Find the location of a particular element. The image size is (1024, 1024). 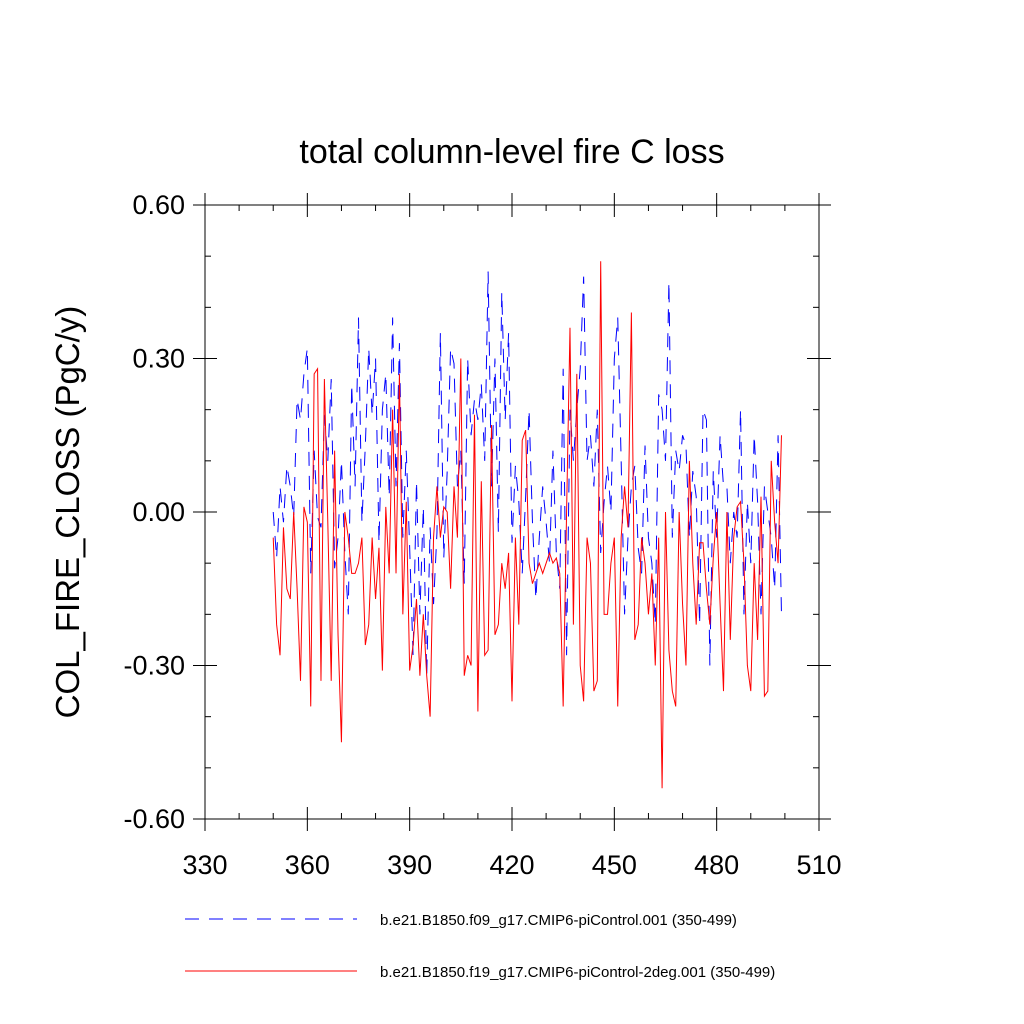

y-tick-label: -0.30 is located at coordinates (154, 666).